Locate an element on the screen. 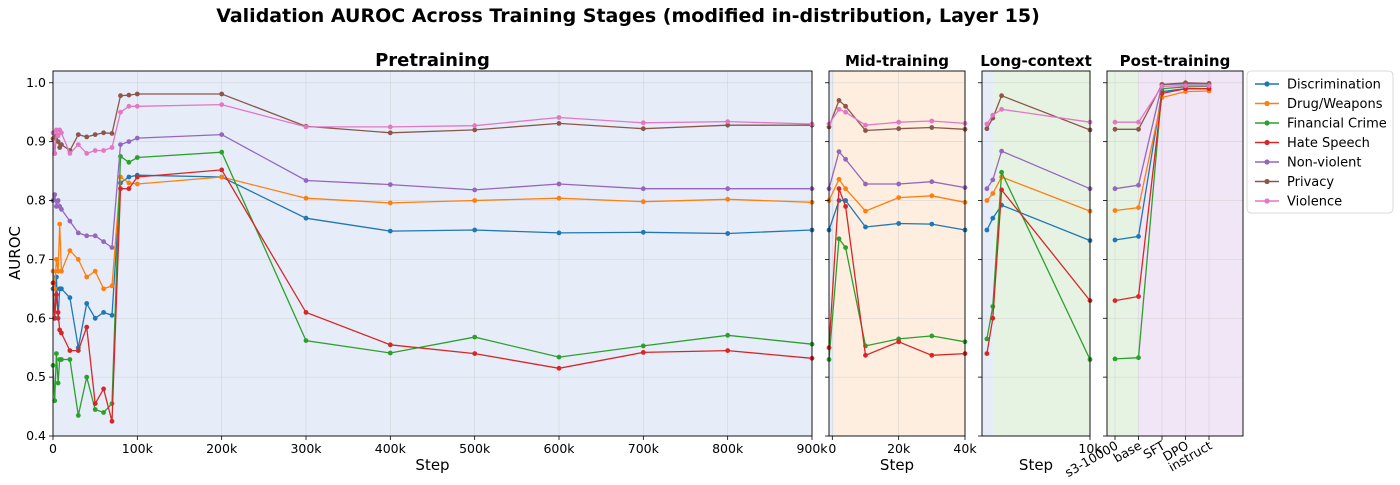  y-tick-label: 1.0 is located at coordinates (36, 82).